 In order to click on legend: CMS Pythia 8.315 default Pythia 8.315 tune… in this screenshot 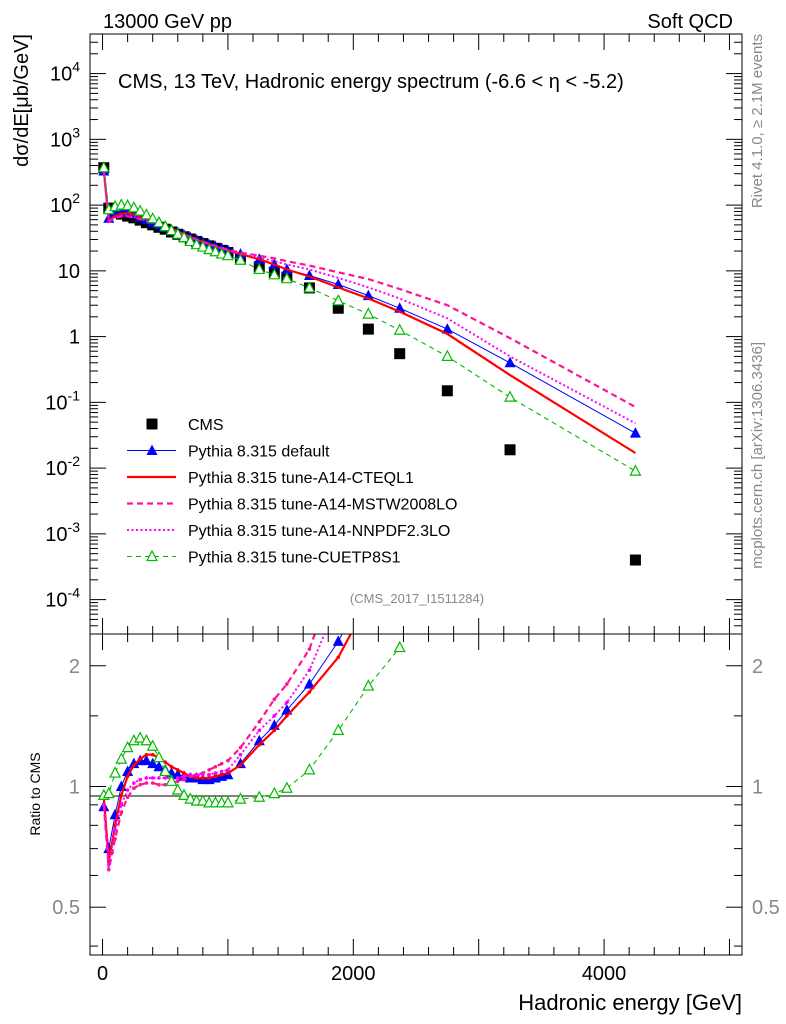, I will do `click(292, 492)`.